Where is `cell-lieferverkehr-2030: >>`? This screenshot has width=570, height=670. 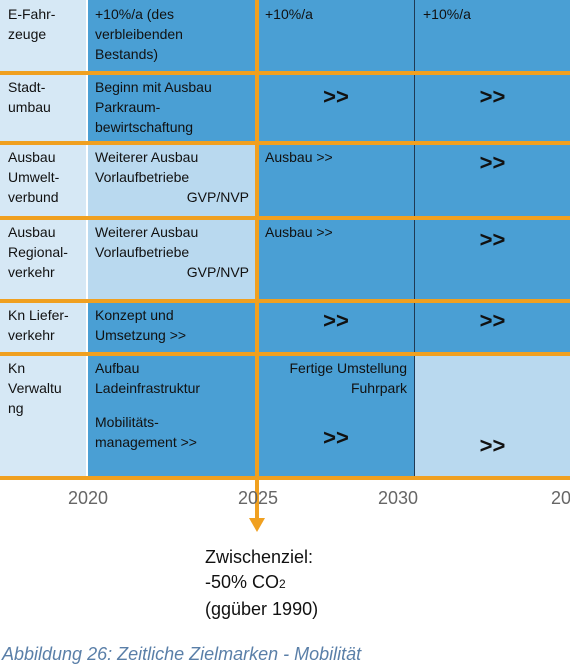
cell-lieferverkehr-2030: >> is located at coordinates (492, 327).